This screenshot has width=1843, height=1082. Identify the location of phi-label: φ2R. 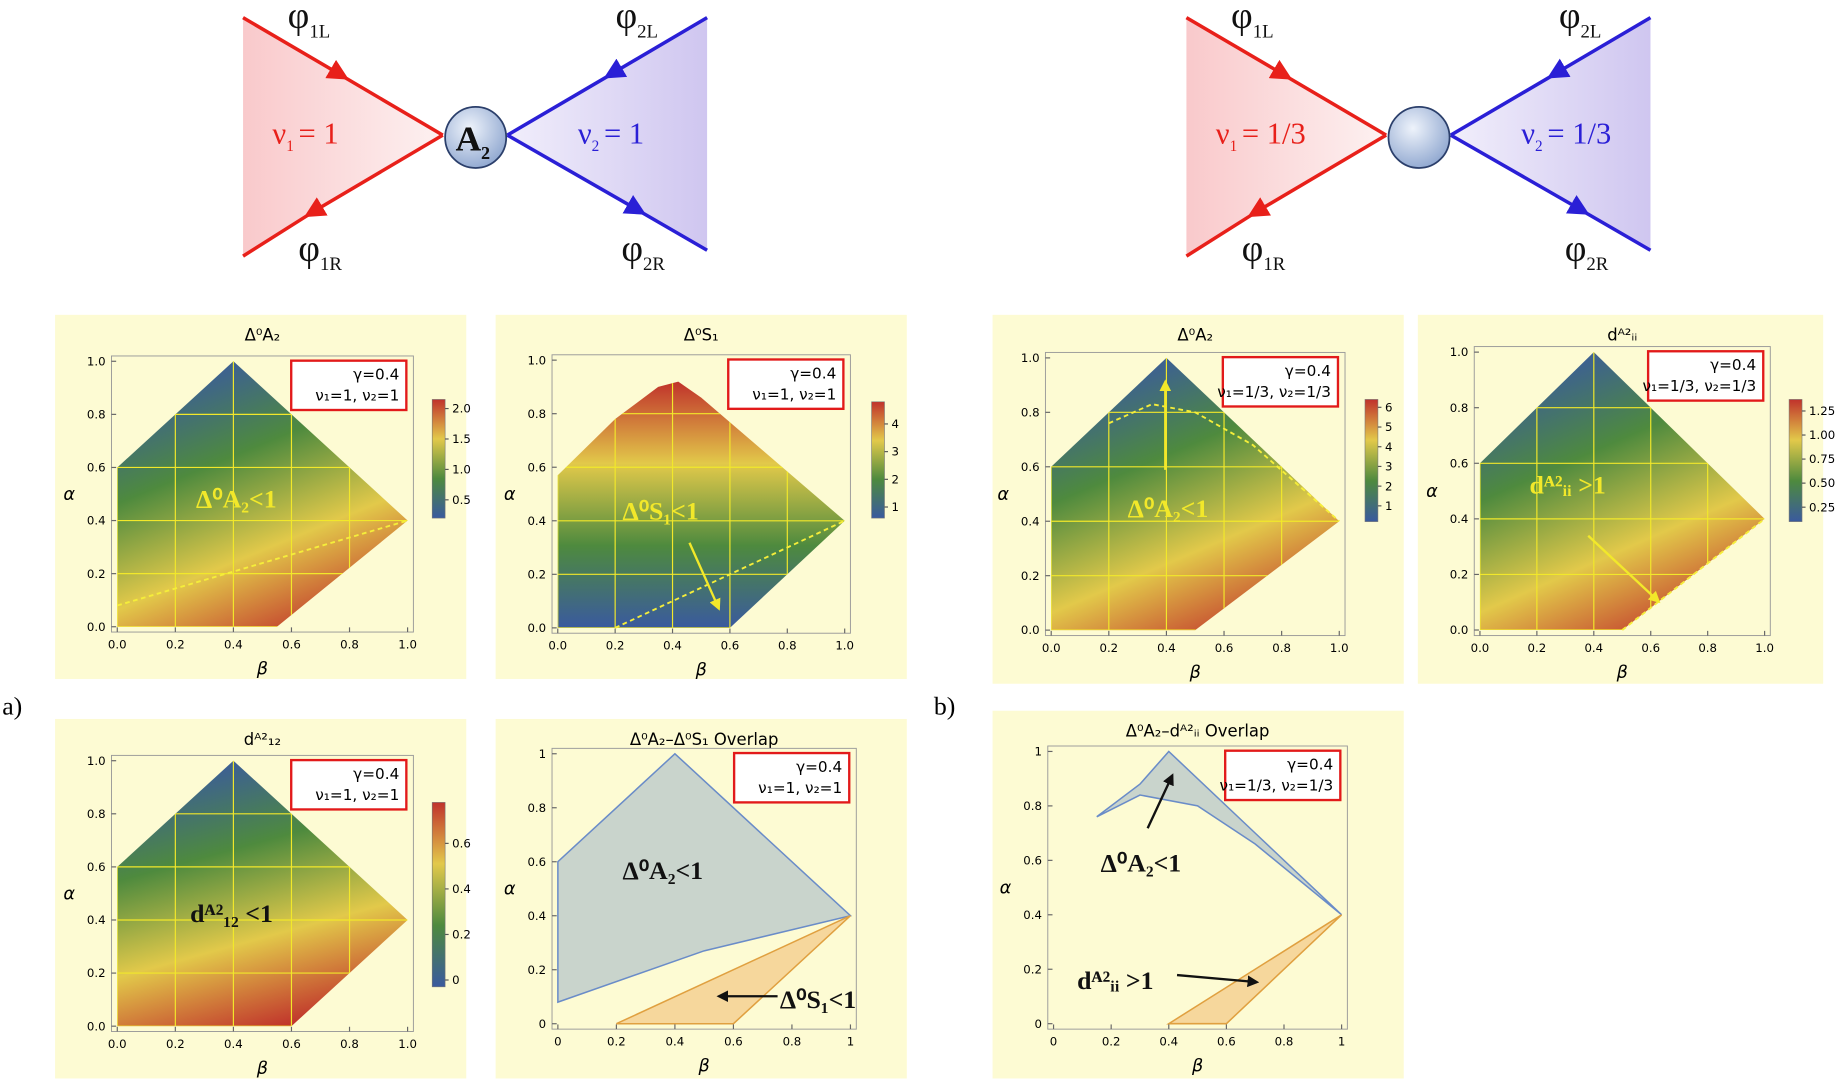
(1587, 252).